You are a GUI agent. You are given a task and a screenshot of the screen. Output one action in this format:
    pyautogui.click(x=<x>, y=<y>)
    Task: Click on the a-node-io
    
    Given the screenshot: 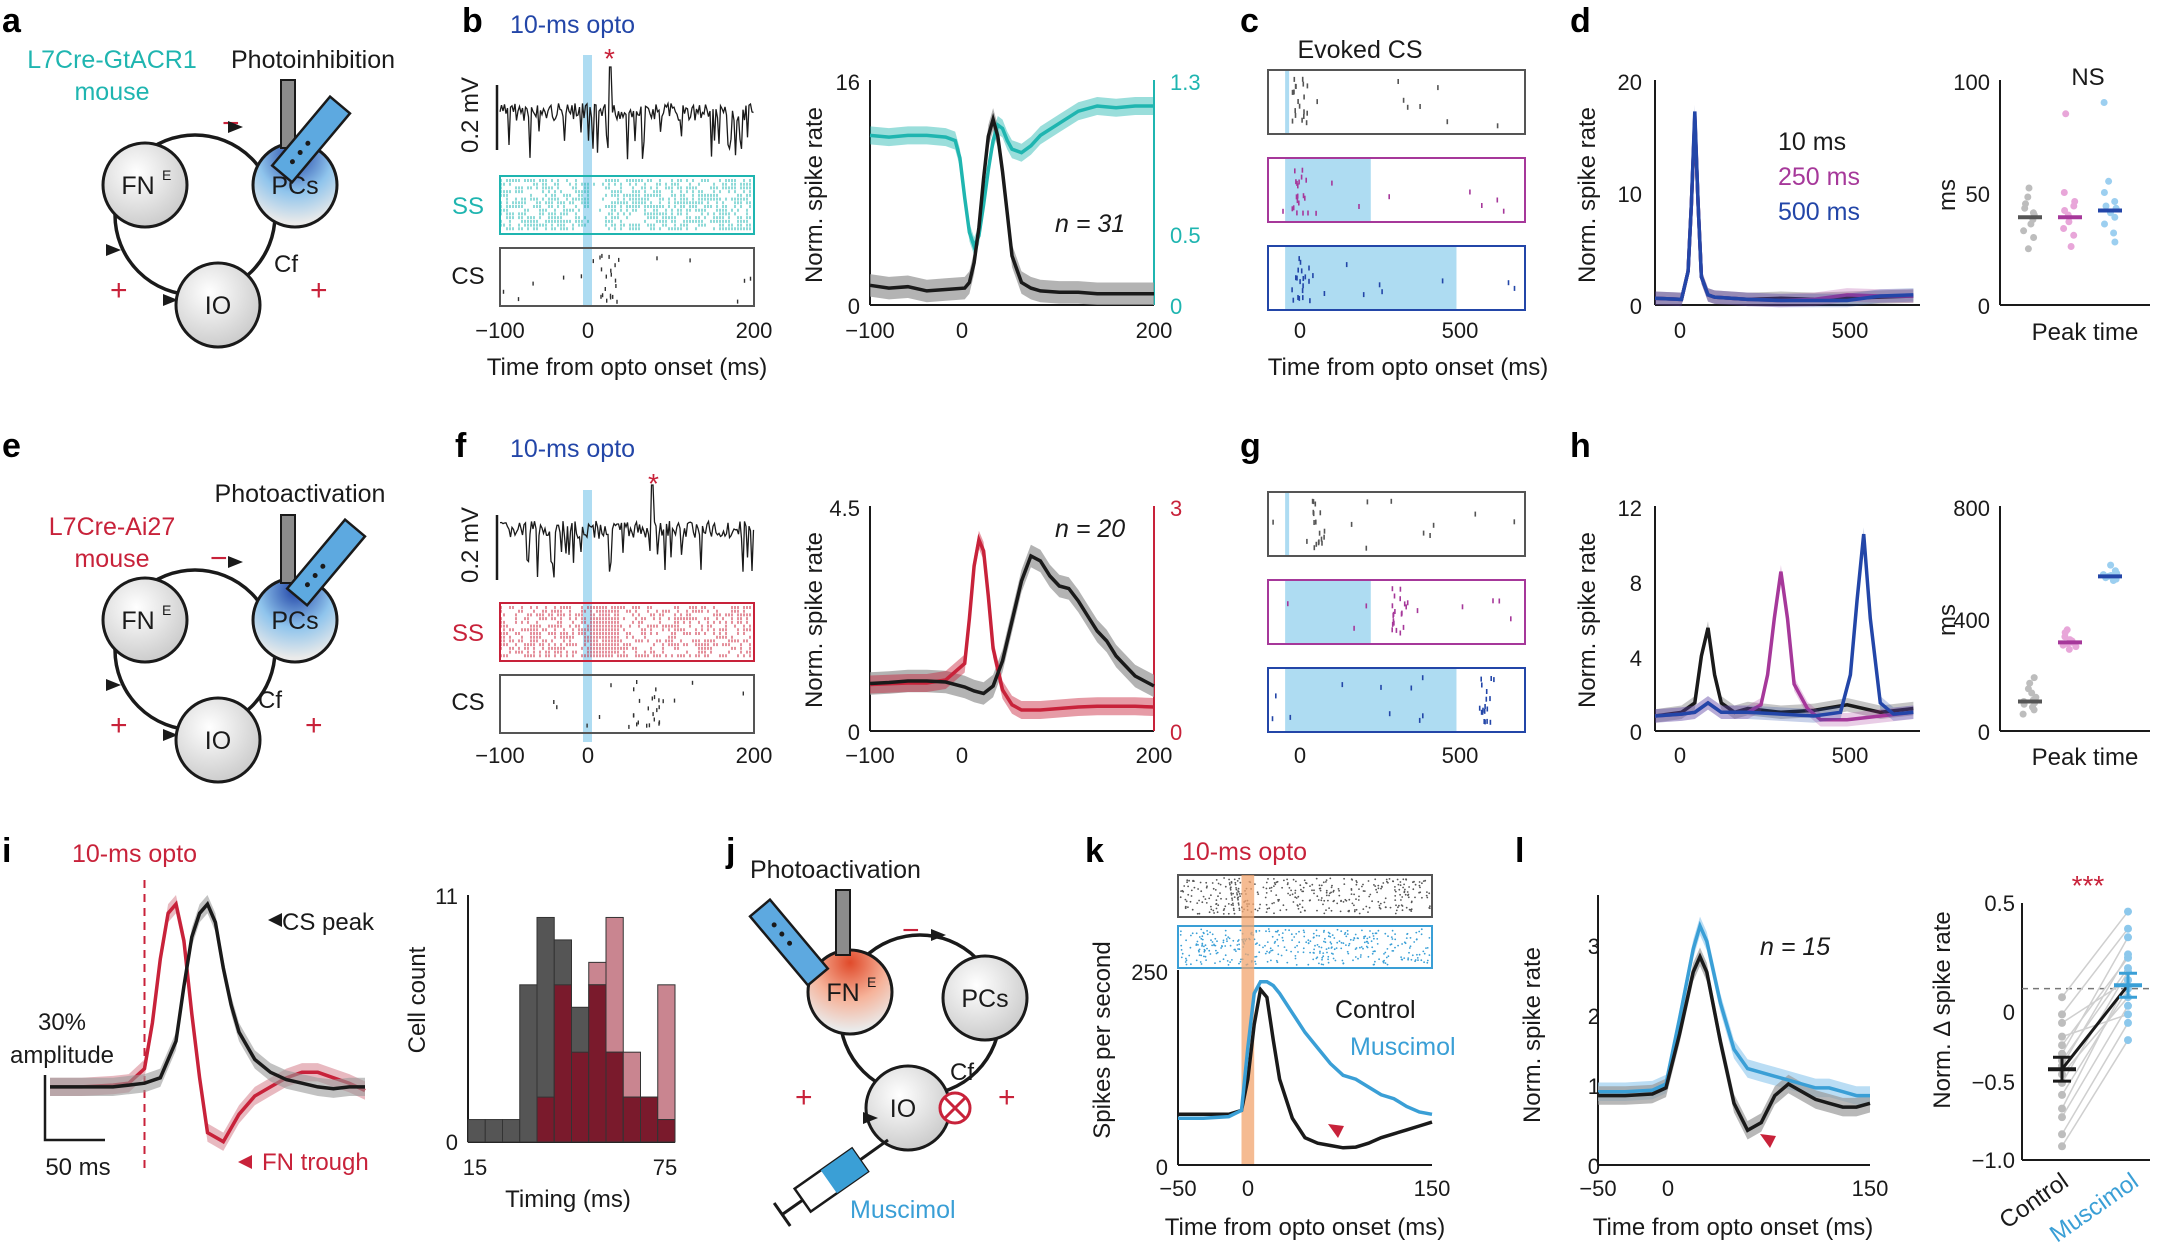 What is the action you would take?
    pyautogui.click(x=218, y=305)
    